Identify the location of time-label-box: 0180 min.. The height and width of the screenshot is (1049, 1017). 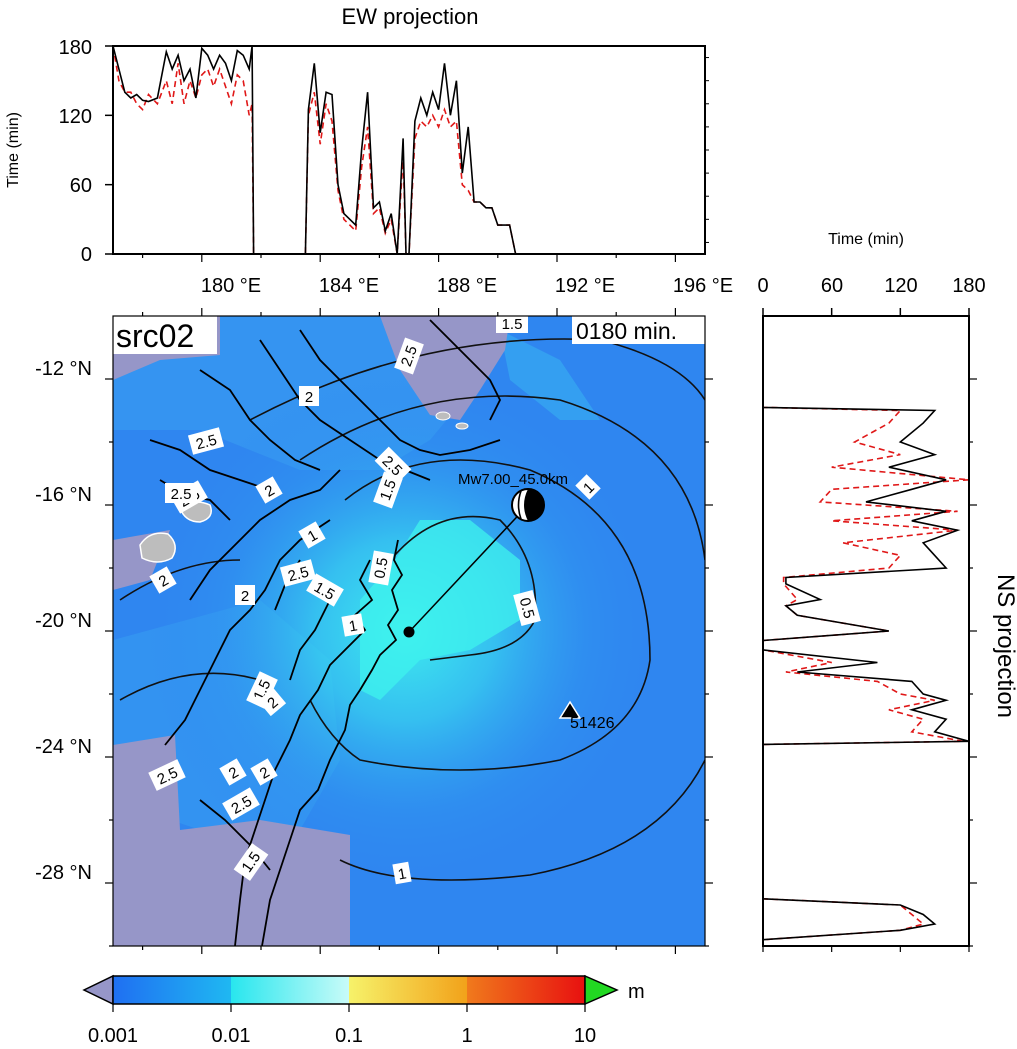
(638, 330).